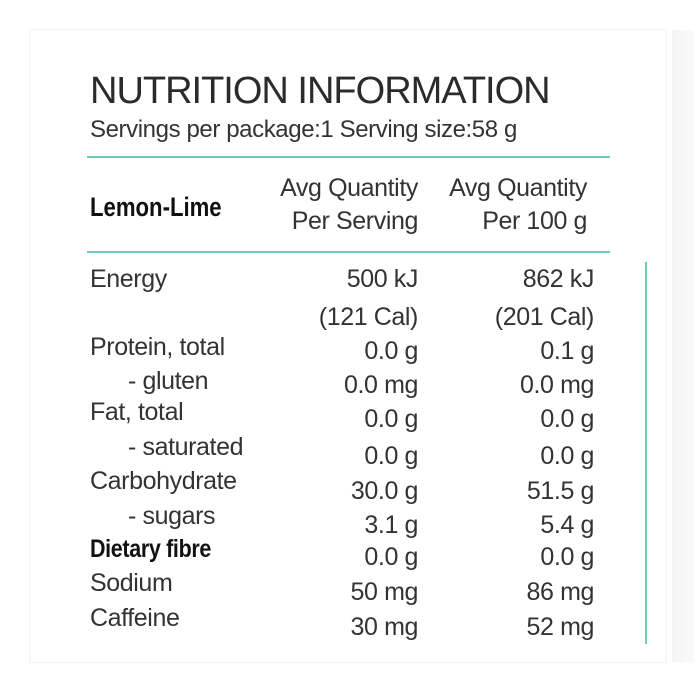 The image size is (700, 700). I want to click on nutrient-label: Fat, total, so click(137, 412).